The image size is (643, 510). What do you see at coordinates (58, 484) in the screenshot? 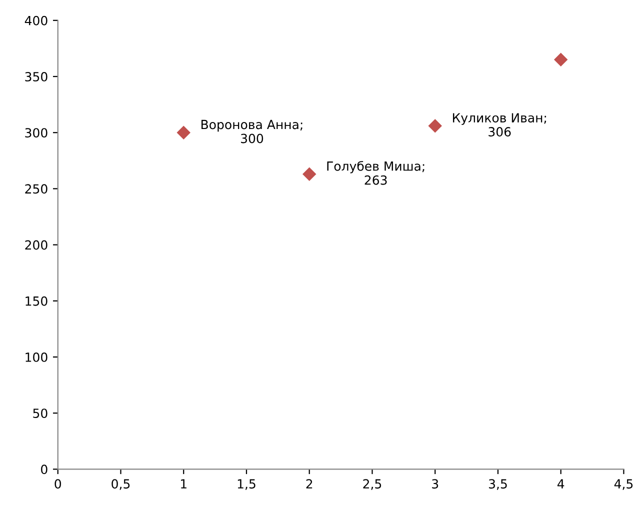
I see `x-tick-label: 0` at bounding box center [58, 484].